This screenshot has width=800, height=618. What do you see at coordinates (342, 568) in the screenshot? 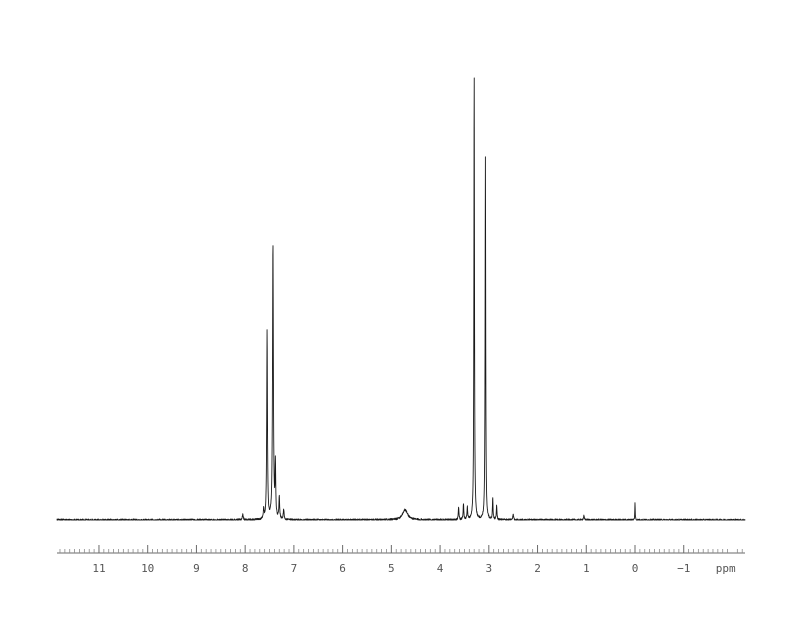
I see `axis-tick-label: 6` at bounding box center [342, 568].